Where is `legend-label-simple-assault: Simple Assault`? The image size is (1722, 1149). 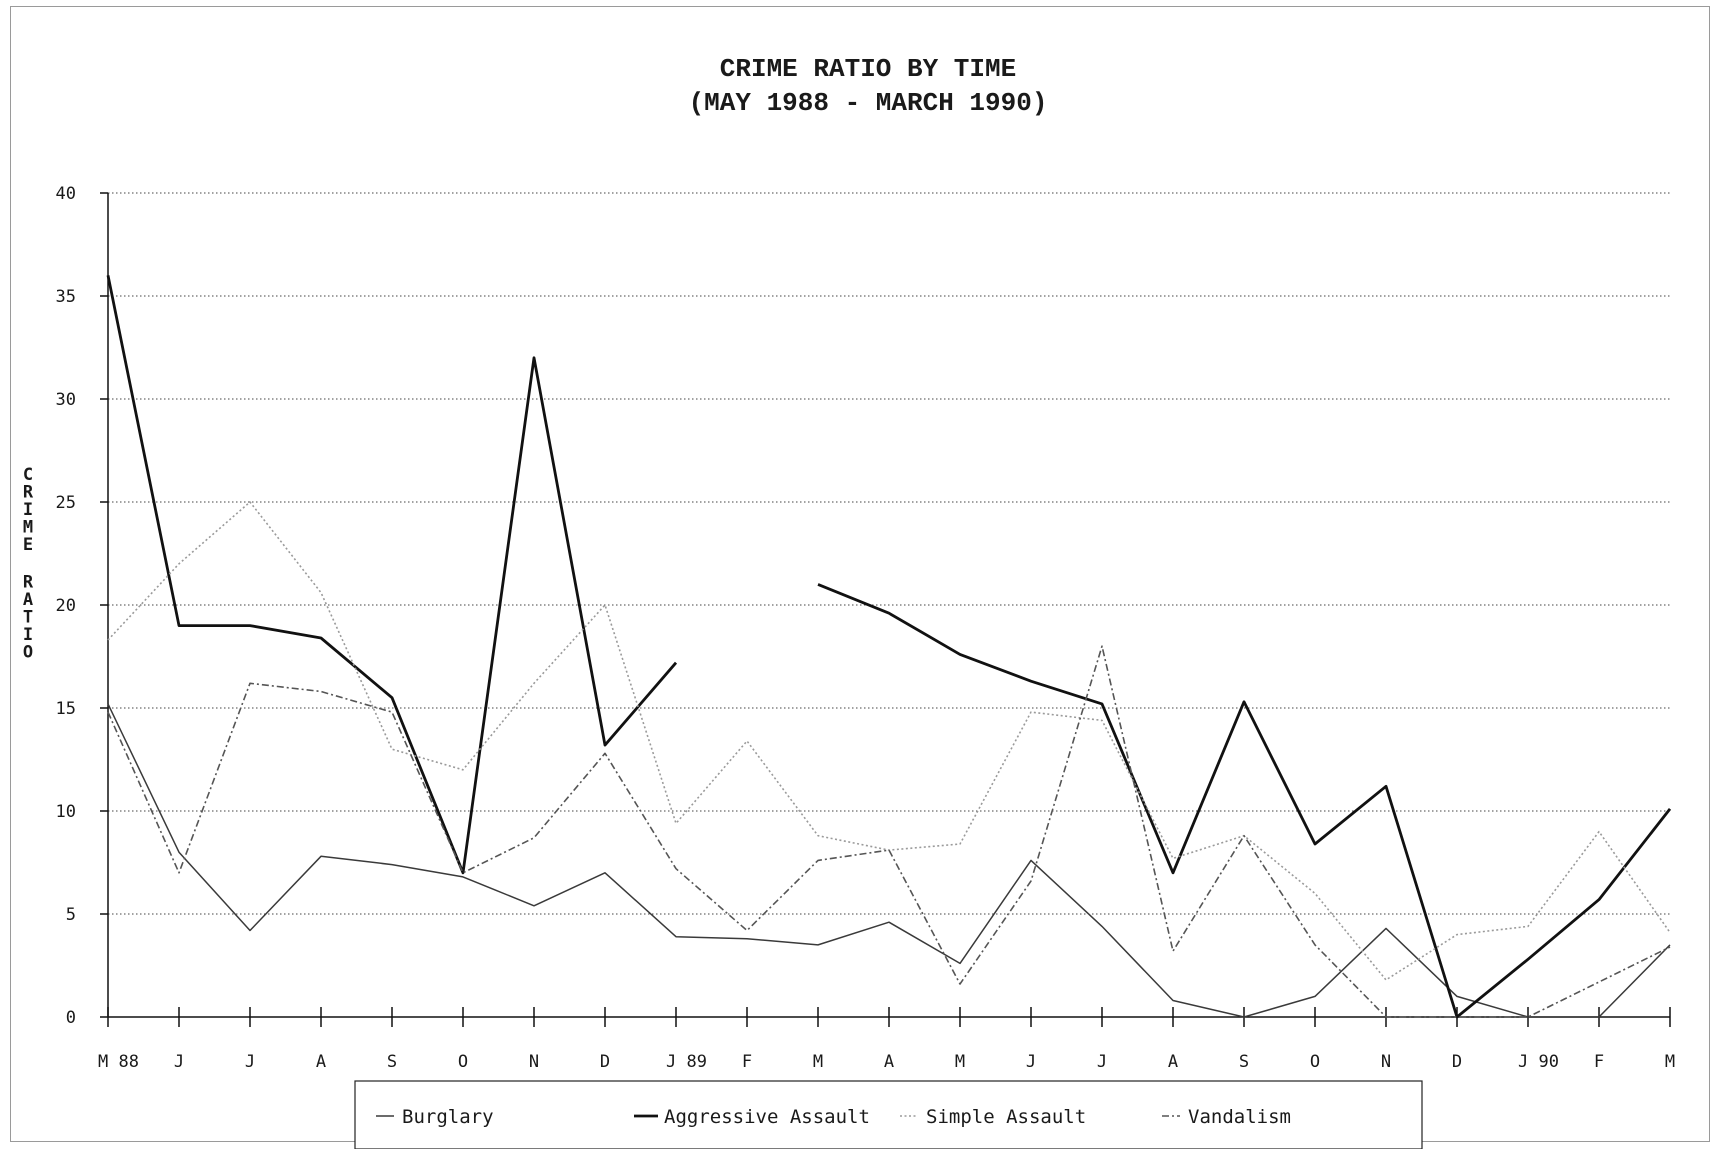 legend-label-simple-assault: Simple Assault is located at coordinates (1006, 1117).